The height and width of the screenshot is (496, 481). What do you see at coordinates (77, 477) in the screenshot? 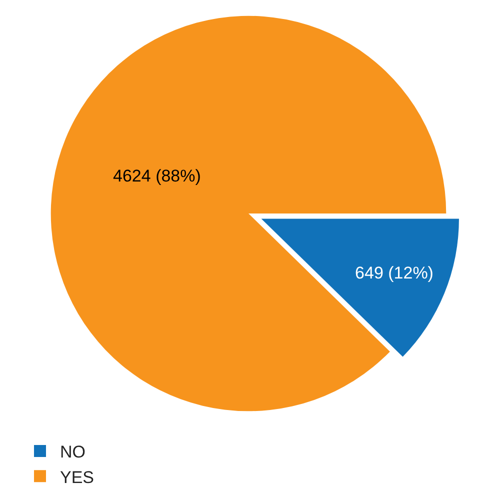
I see `legend-label: YES` at bounding box center [77, 477].